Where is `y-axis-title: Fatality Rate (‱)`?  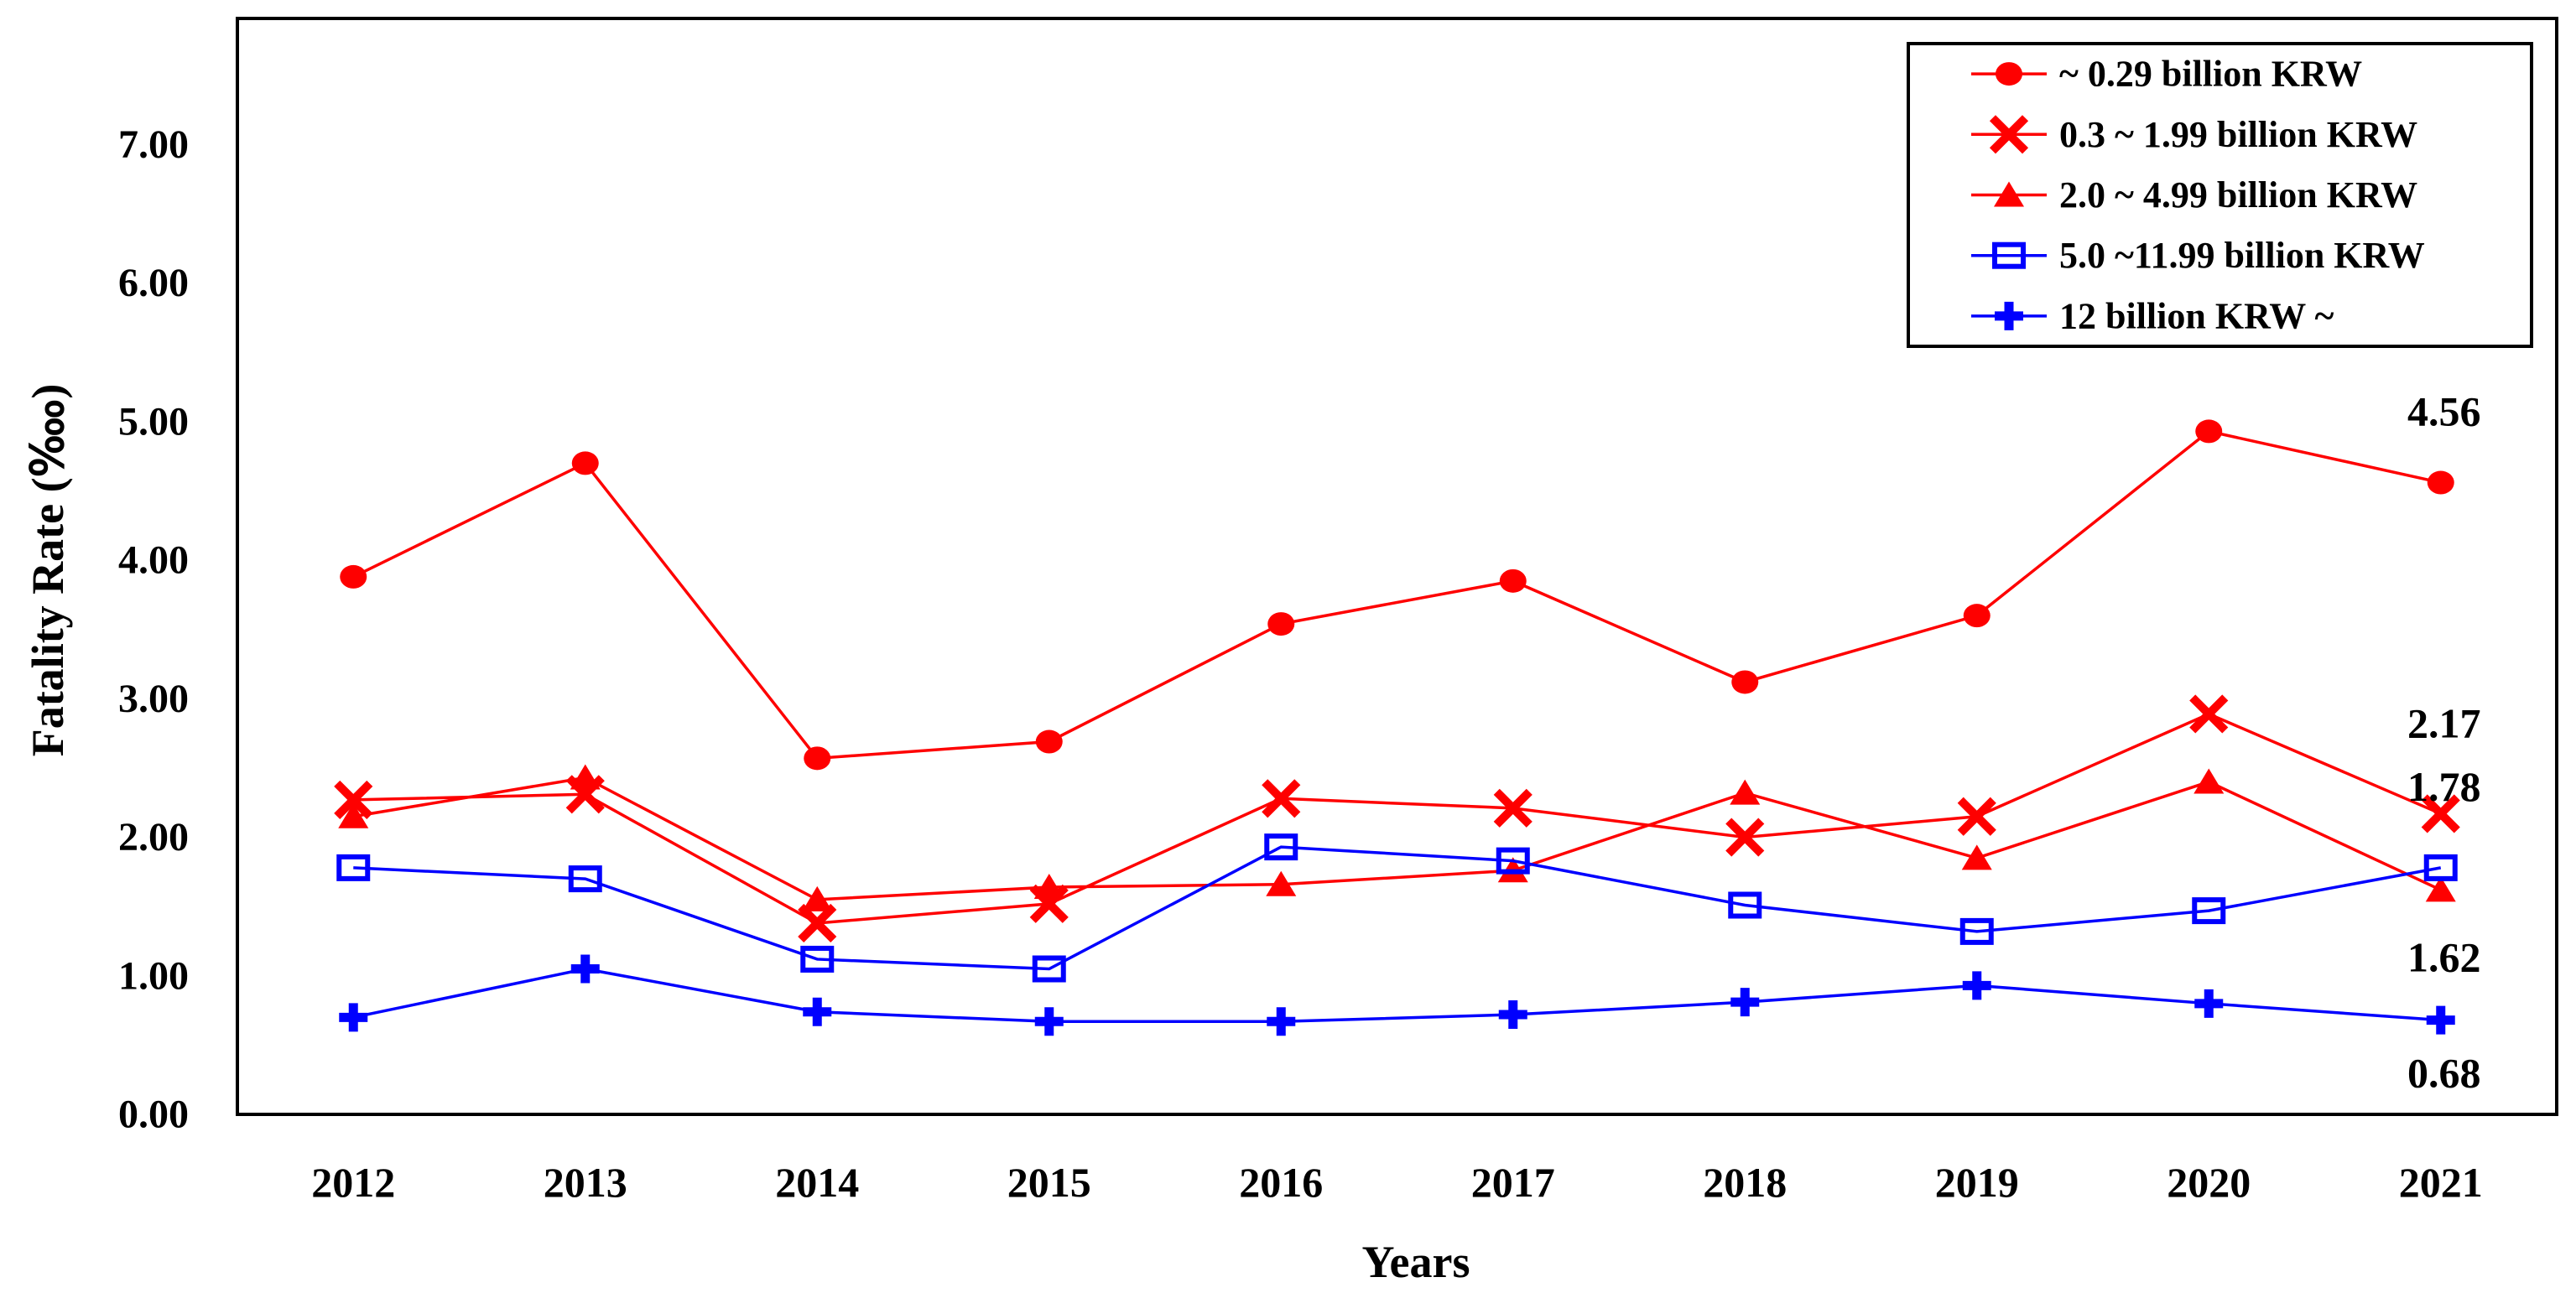 y-axis-title: Fatality Rate (‱) is located at coordinates (48, 570).